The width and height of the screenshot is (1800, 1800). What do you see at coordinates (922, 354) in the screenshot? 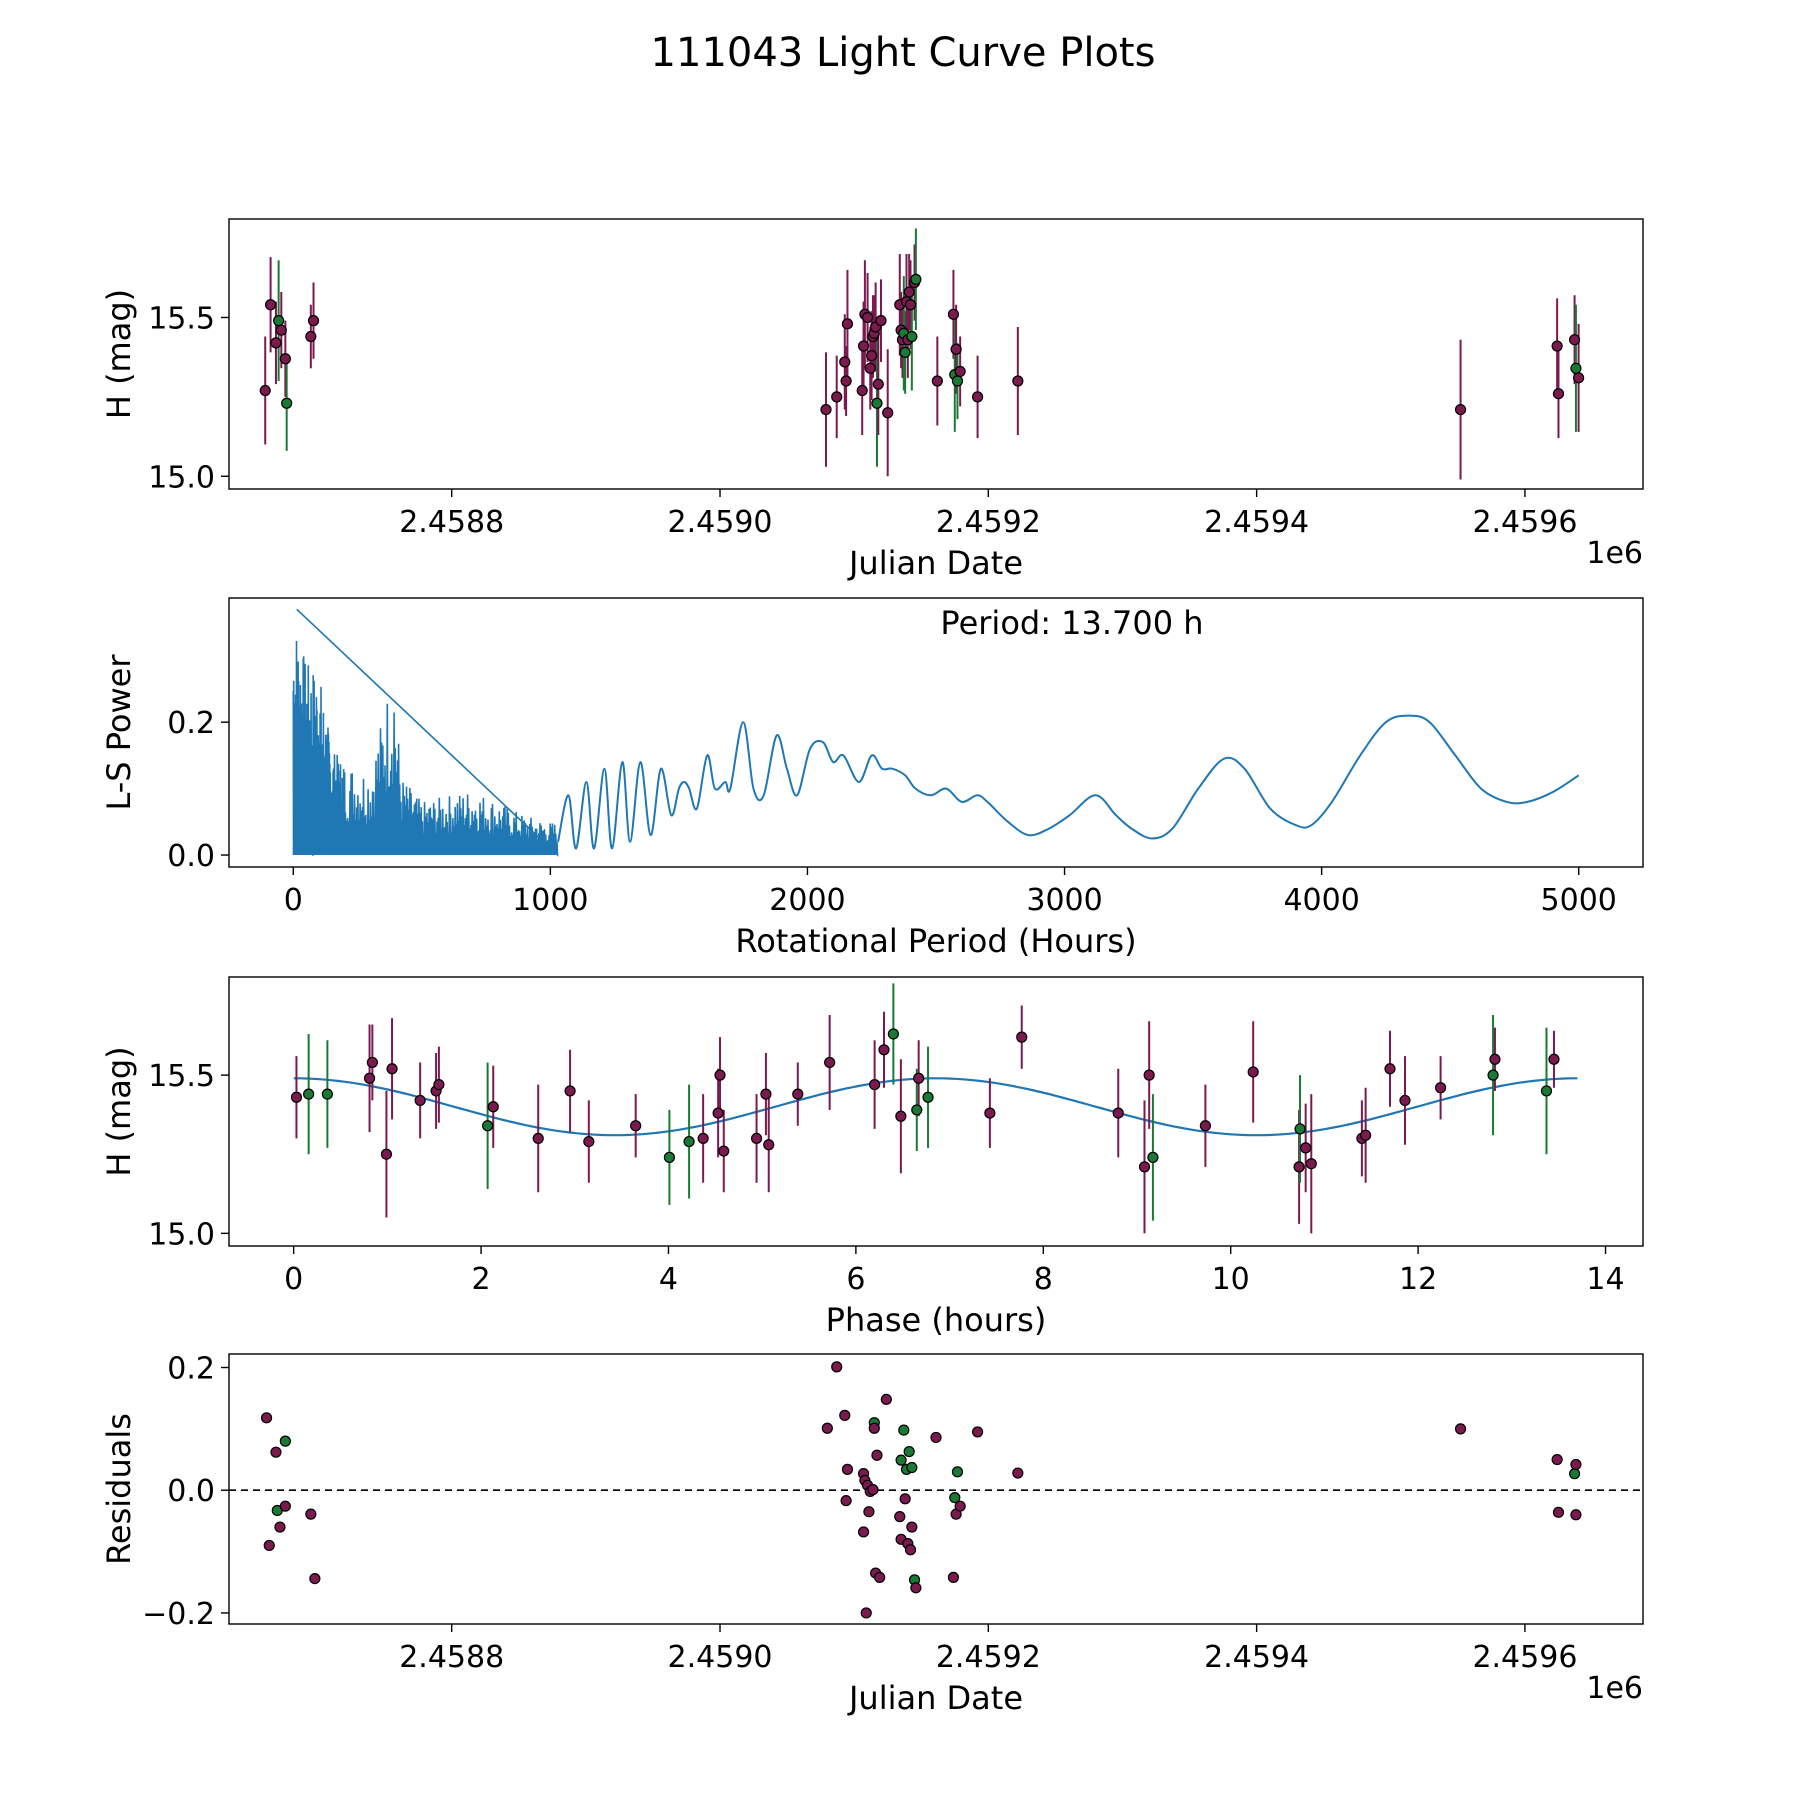
I see `lightcurve-plot-area` at bounding box center [922, 354].